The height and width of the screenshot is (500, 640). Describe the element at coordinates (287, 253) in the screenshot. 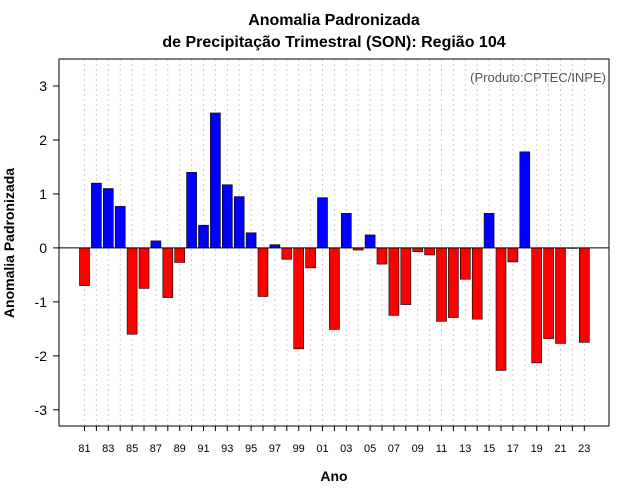

I see `bar-1998` at that location.